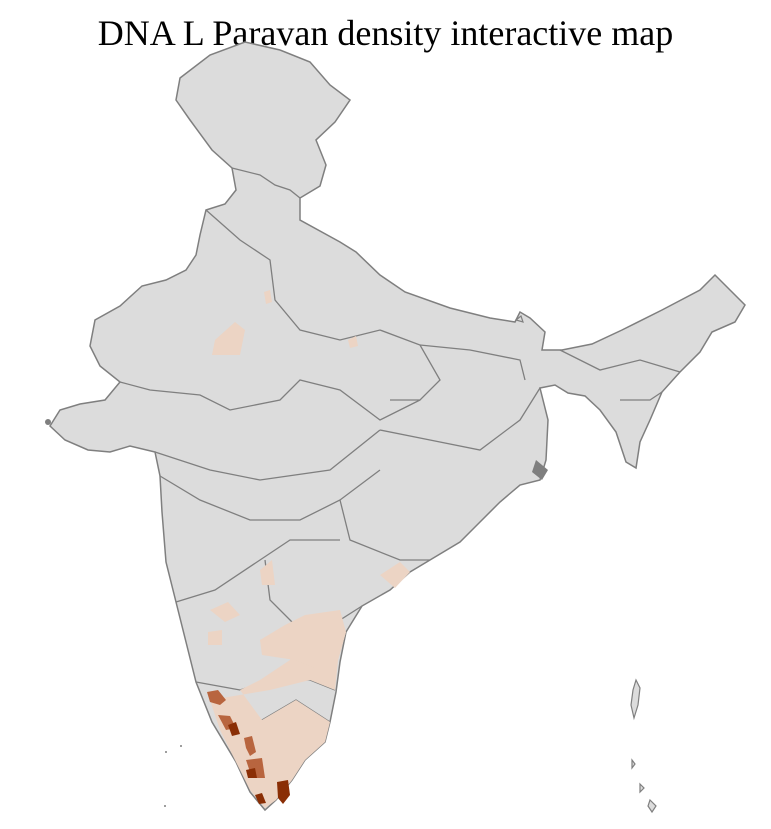 The height and width of the screenshot is (829, 771). What do you see at coordinates (260, 798) in the screenshot?
I see `region-trivandrum` at bounding box center [260, 798].